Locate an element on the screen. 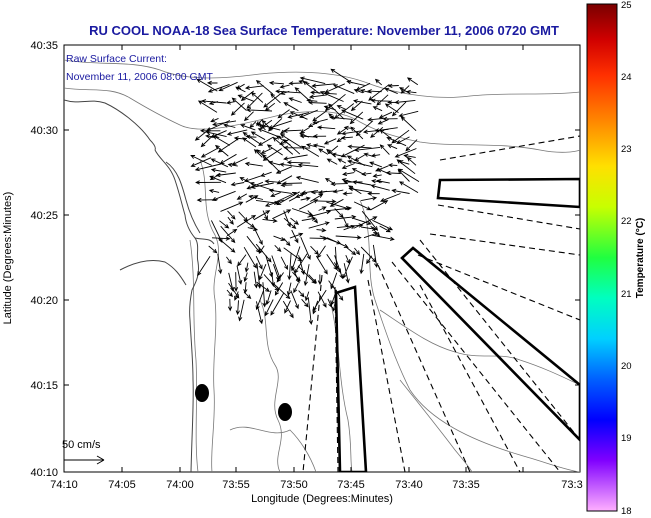 This screenshot has width=651, height=518. x-tick-label: 73:40 is located at coordinates (409, 485).